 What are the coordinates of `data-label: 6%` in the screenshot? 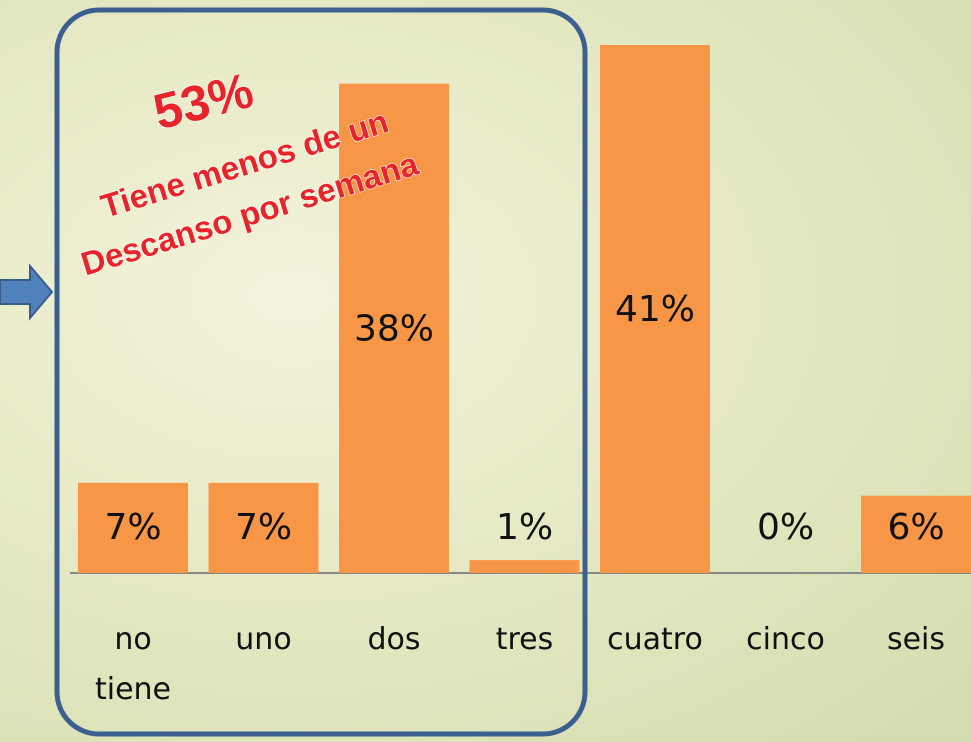 It's located at (915, 527).